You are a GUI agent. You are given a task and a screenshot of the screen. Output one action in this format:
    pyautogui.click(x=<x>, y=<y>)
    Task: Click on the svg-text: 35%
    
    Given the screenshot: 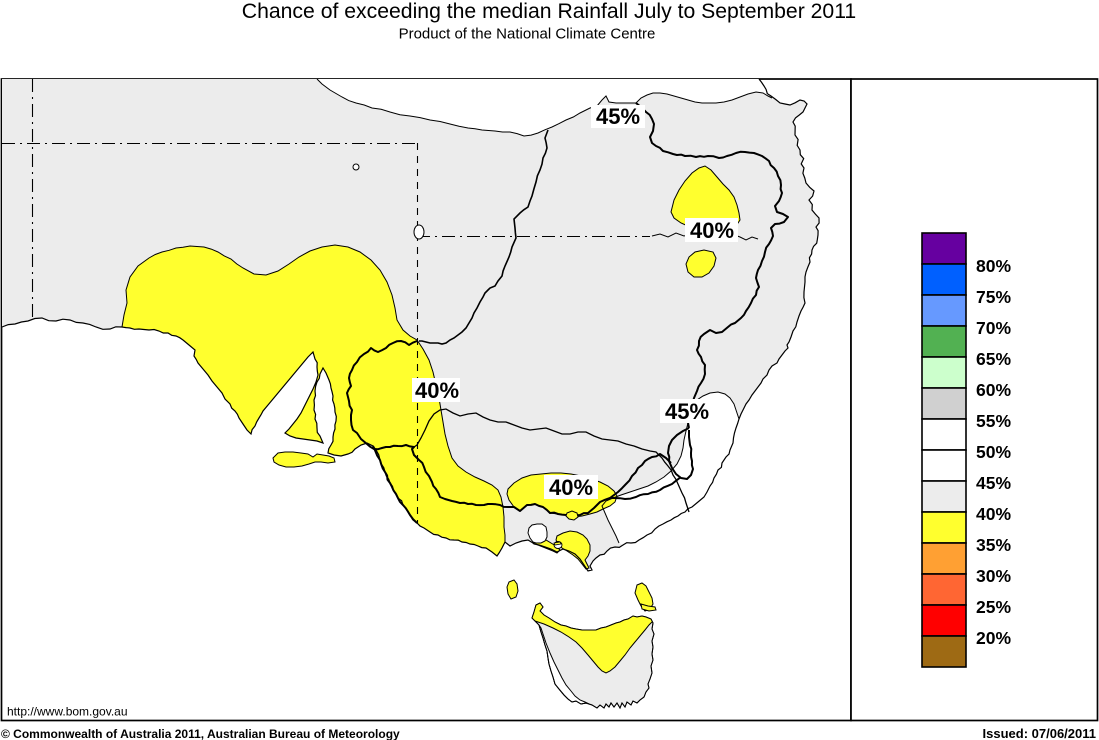 What is the action you would take?
    pyautogui.click(x=993, y=545)
    